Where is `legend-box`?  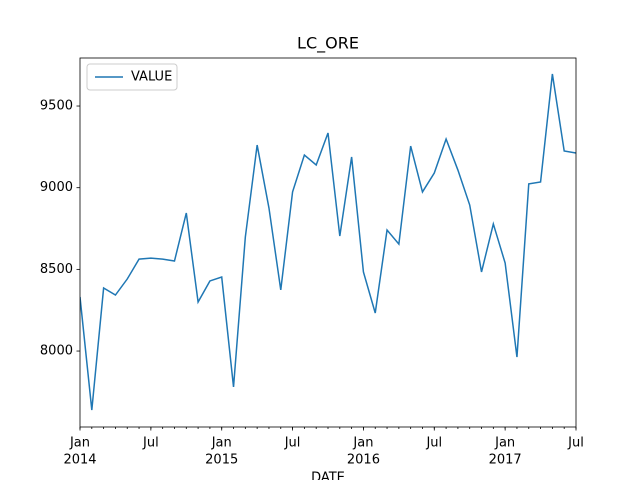
legend-box is located at coordinates (132, 77).